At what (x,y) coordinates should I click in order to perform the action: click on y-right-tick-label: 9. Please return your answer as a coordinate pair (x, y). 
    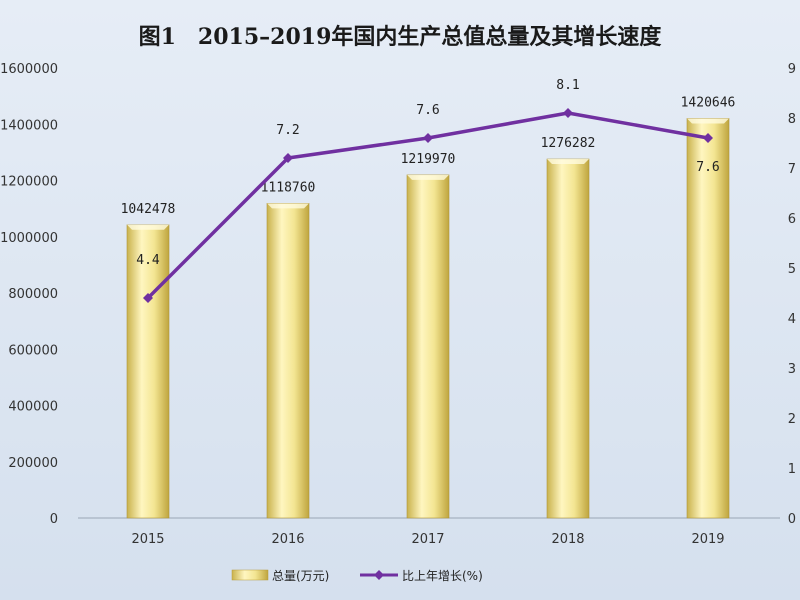
    Looking at the image, I should click on (792, 69).